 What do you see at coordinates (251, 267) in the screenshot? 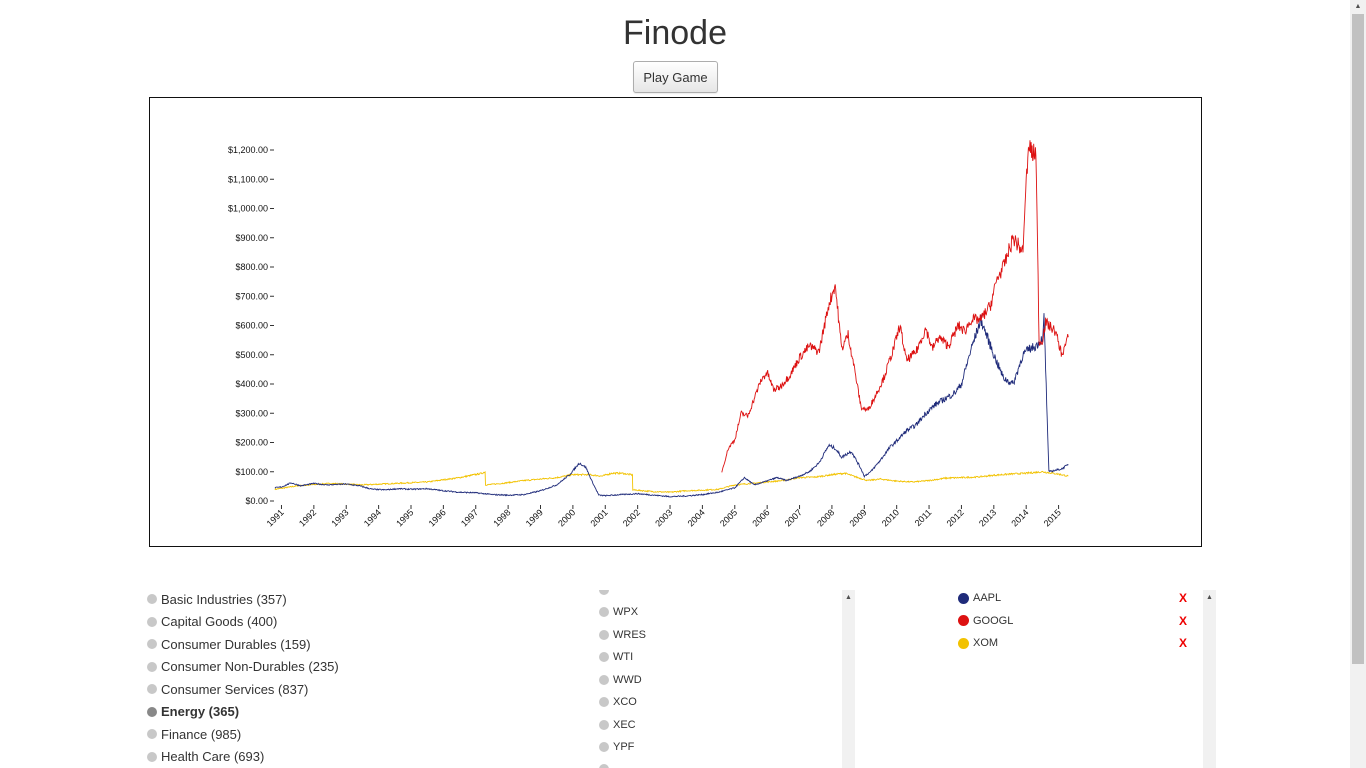
I see `y-tick-label: $800.00` at bounding box center [251, 267].